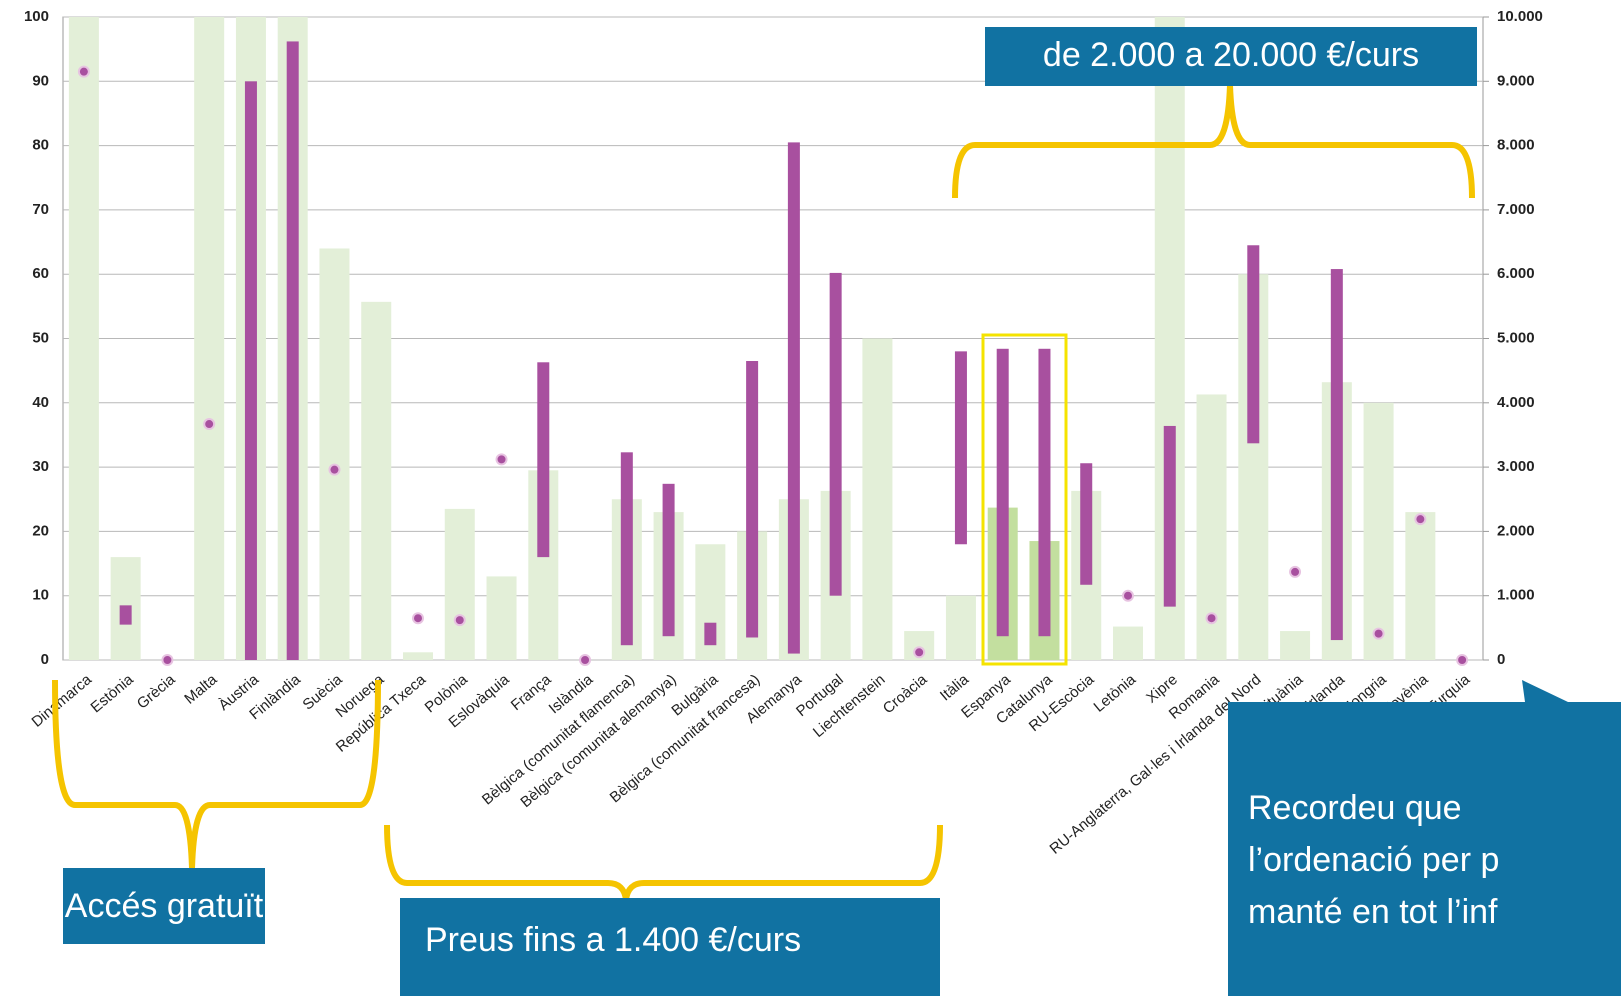 The image size is (1621, 1001). What do you see at coordinates (1516, 402) in the screenshot?
I see `y2-tick-label: 4.000` at bounding box center [1516, 402].